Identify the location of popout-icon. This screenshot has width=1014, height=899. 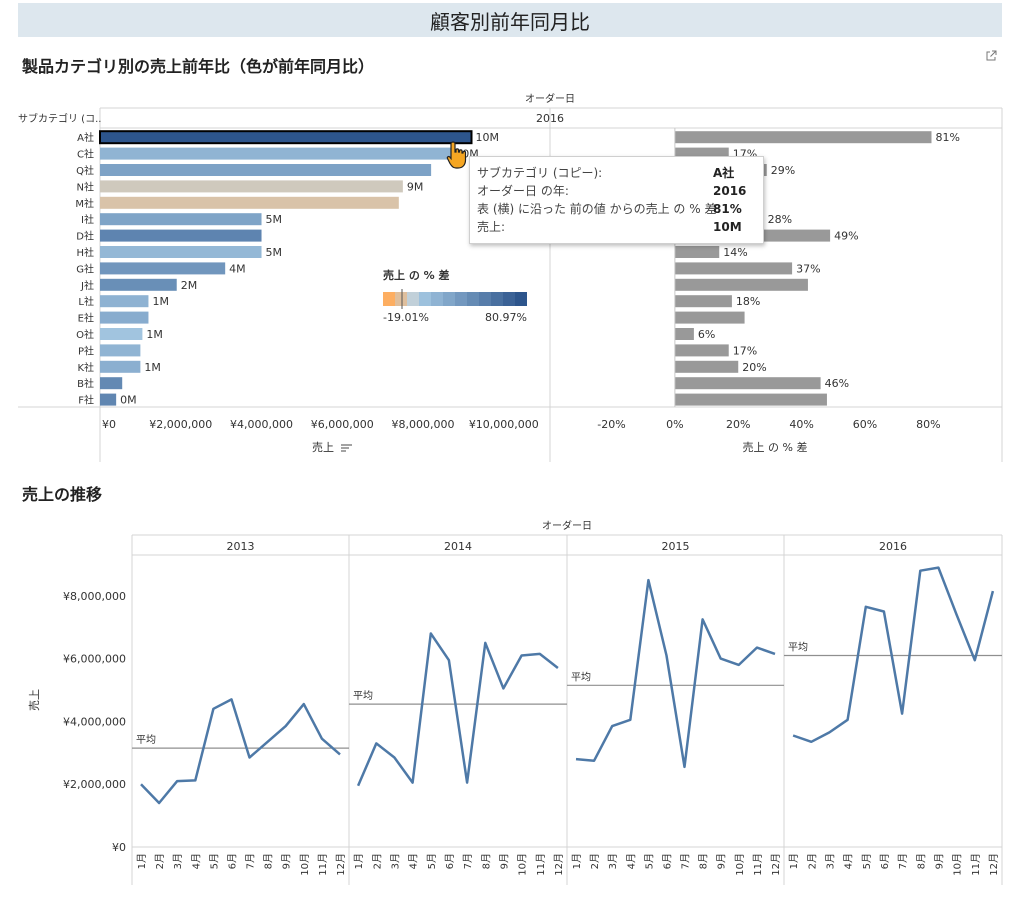
(991, 56).